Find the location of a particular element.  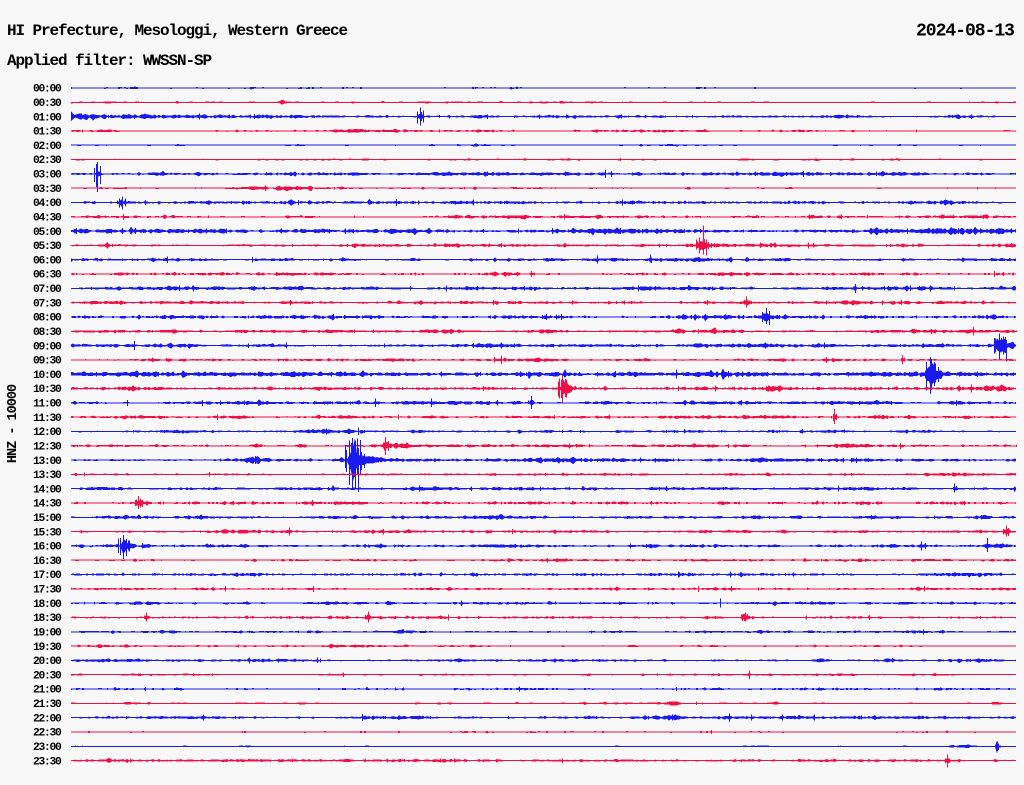

svg-text: 05:30 is located at coordinates (47, 247).